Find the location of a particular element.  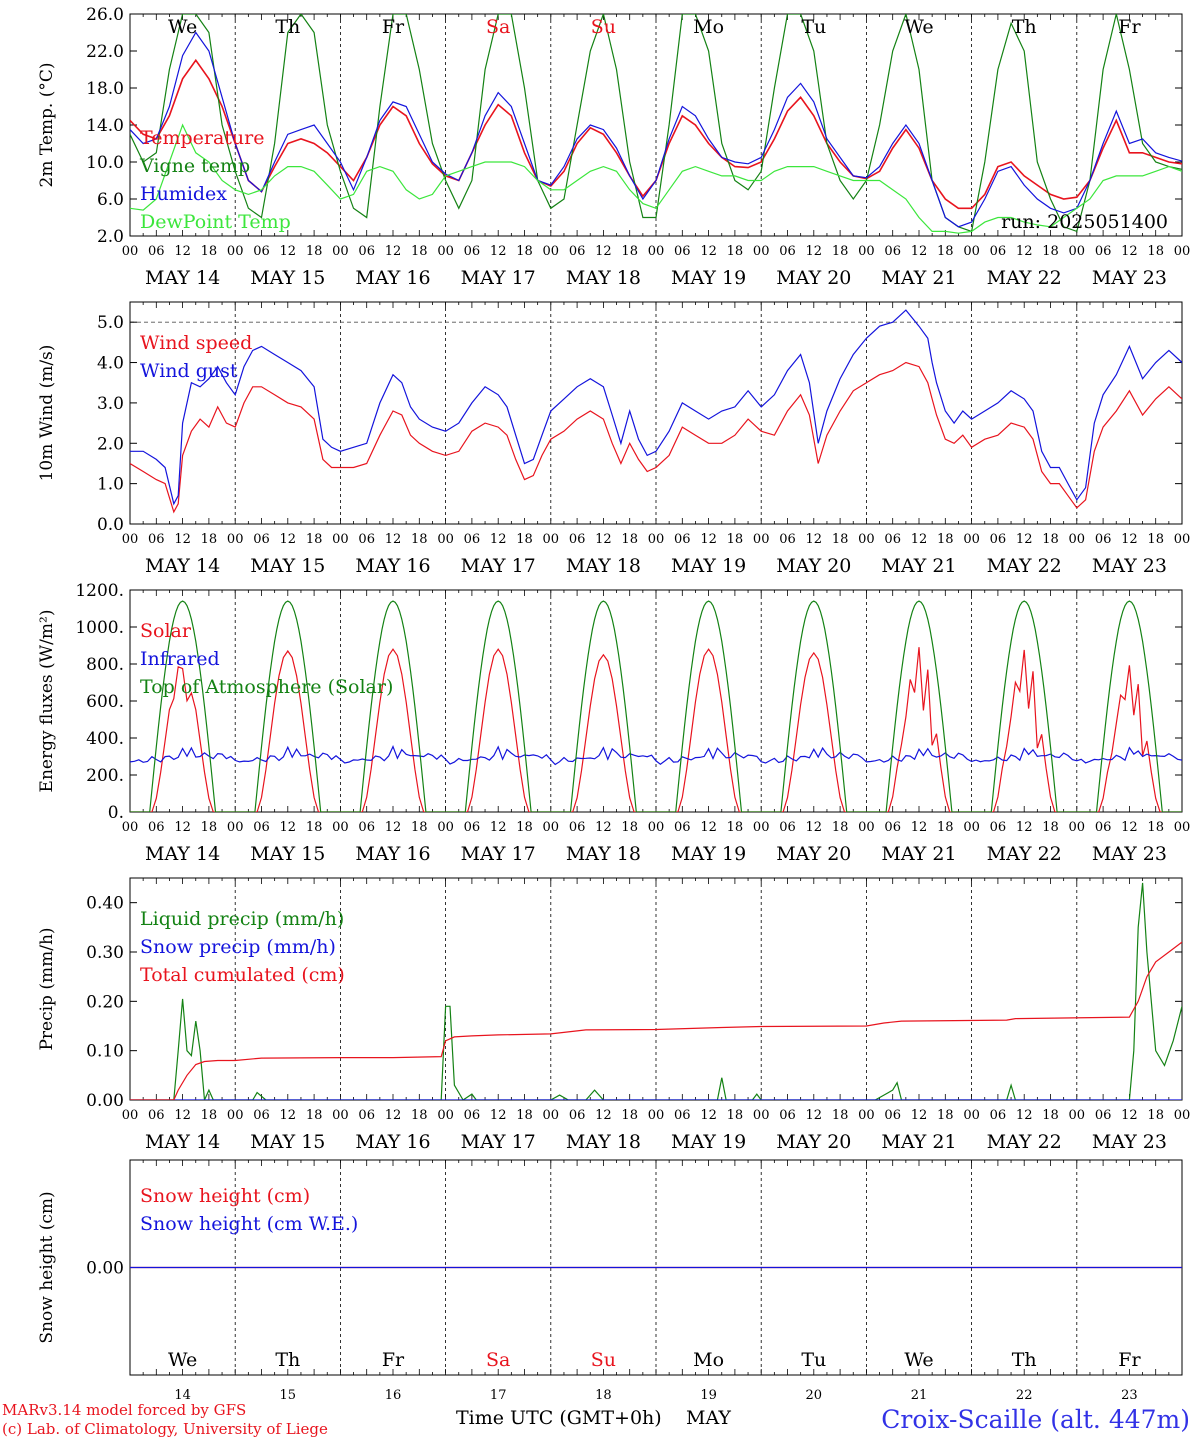

legend-entry: Snow precip (mm/h) is located at coordinates (238, 947).